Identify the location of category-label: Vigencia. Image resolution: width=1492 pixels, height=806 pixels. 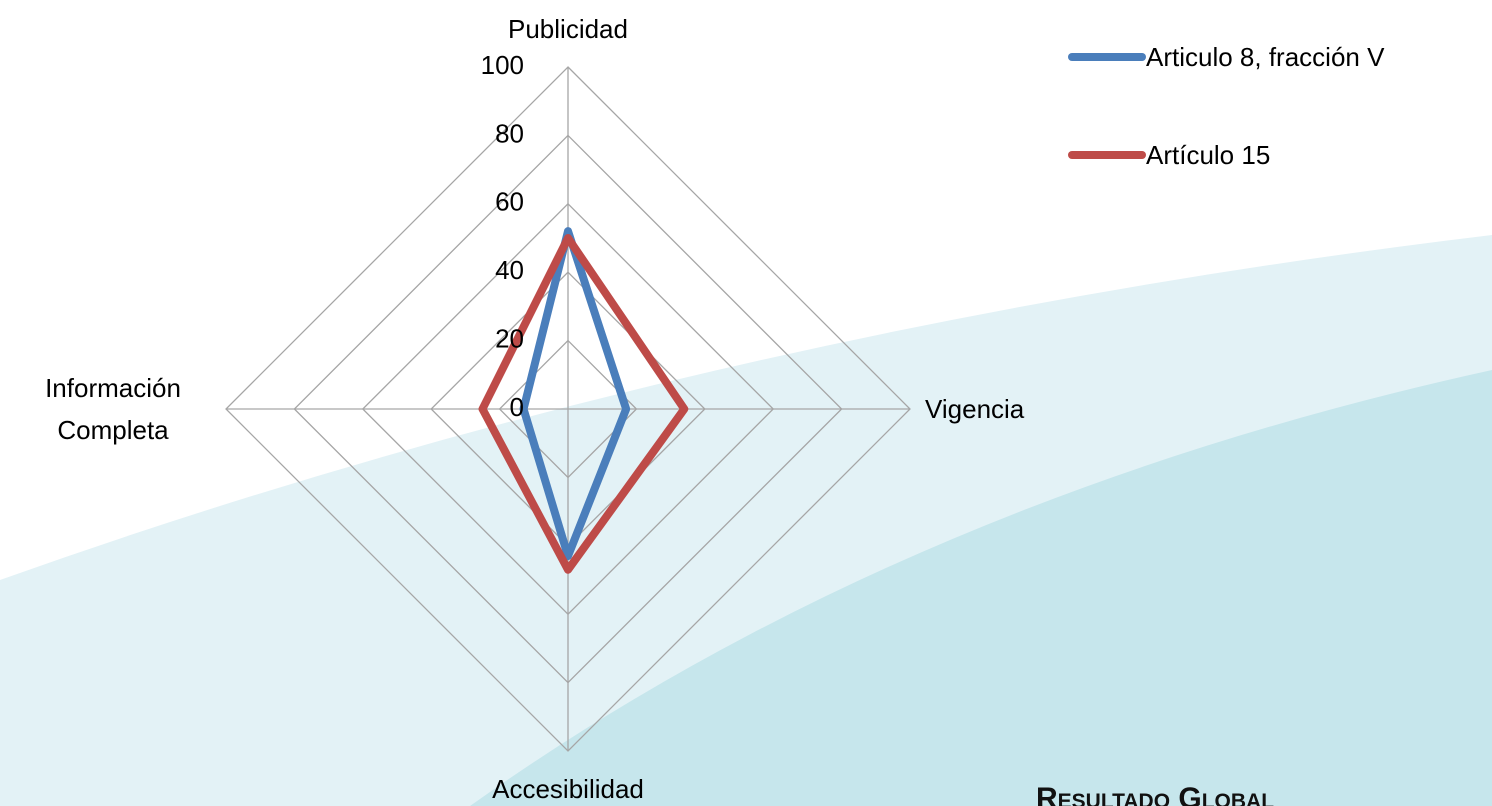
(975, 409).